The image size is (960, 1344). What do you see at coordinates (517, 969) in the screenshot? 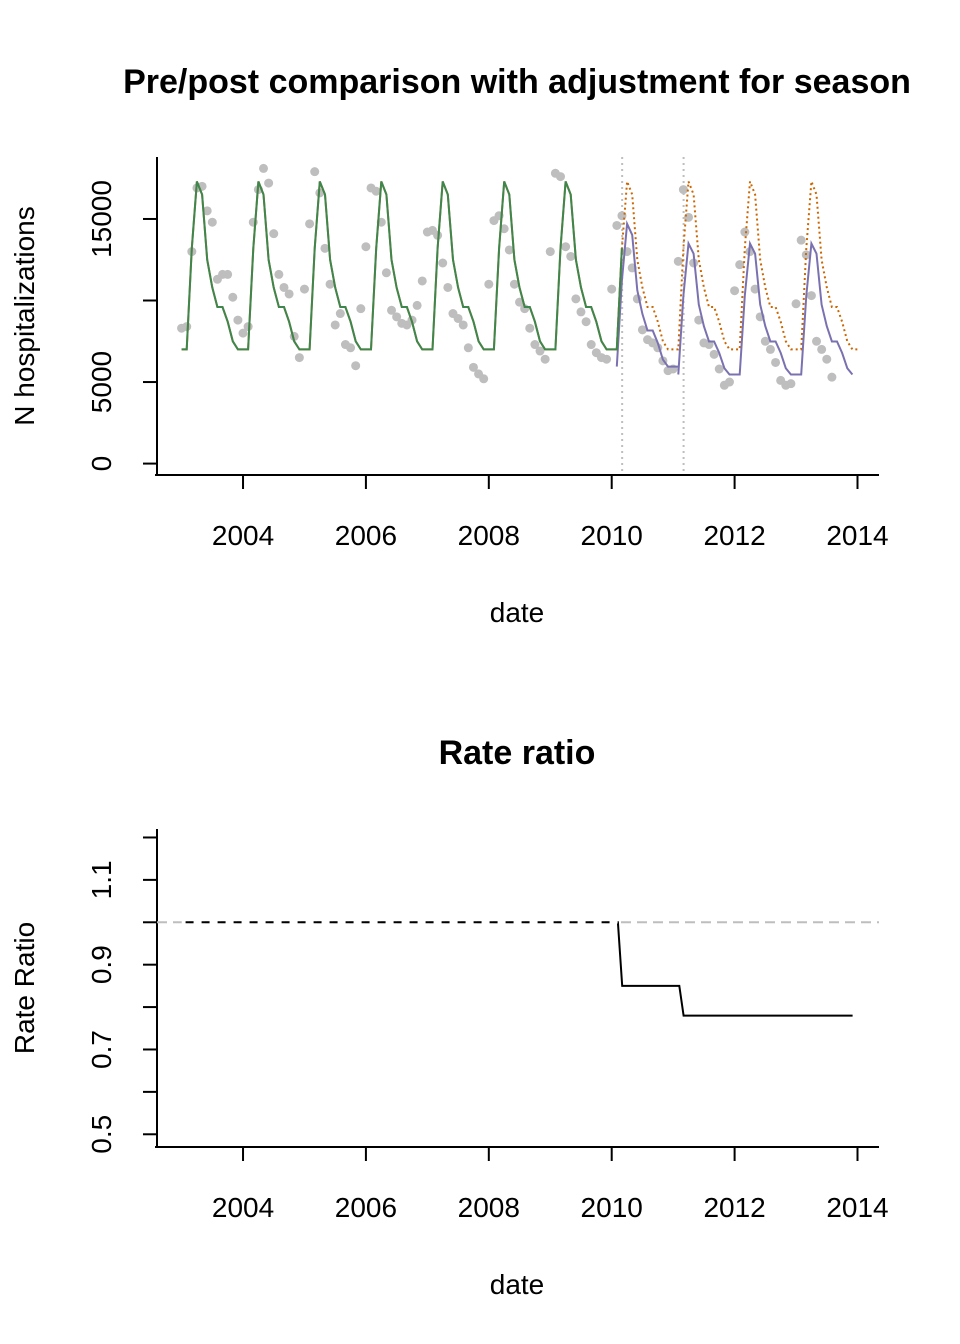
I see `rate-ratio-line` at bounding box center [517, 969].